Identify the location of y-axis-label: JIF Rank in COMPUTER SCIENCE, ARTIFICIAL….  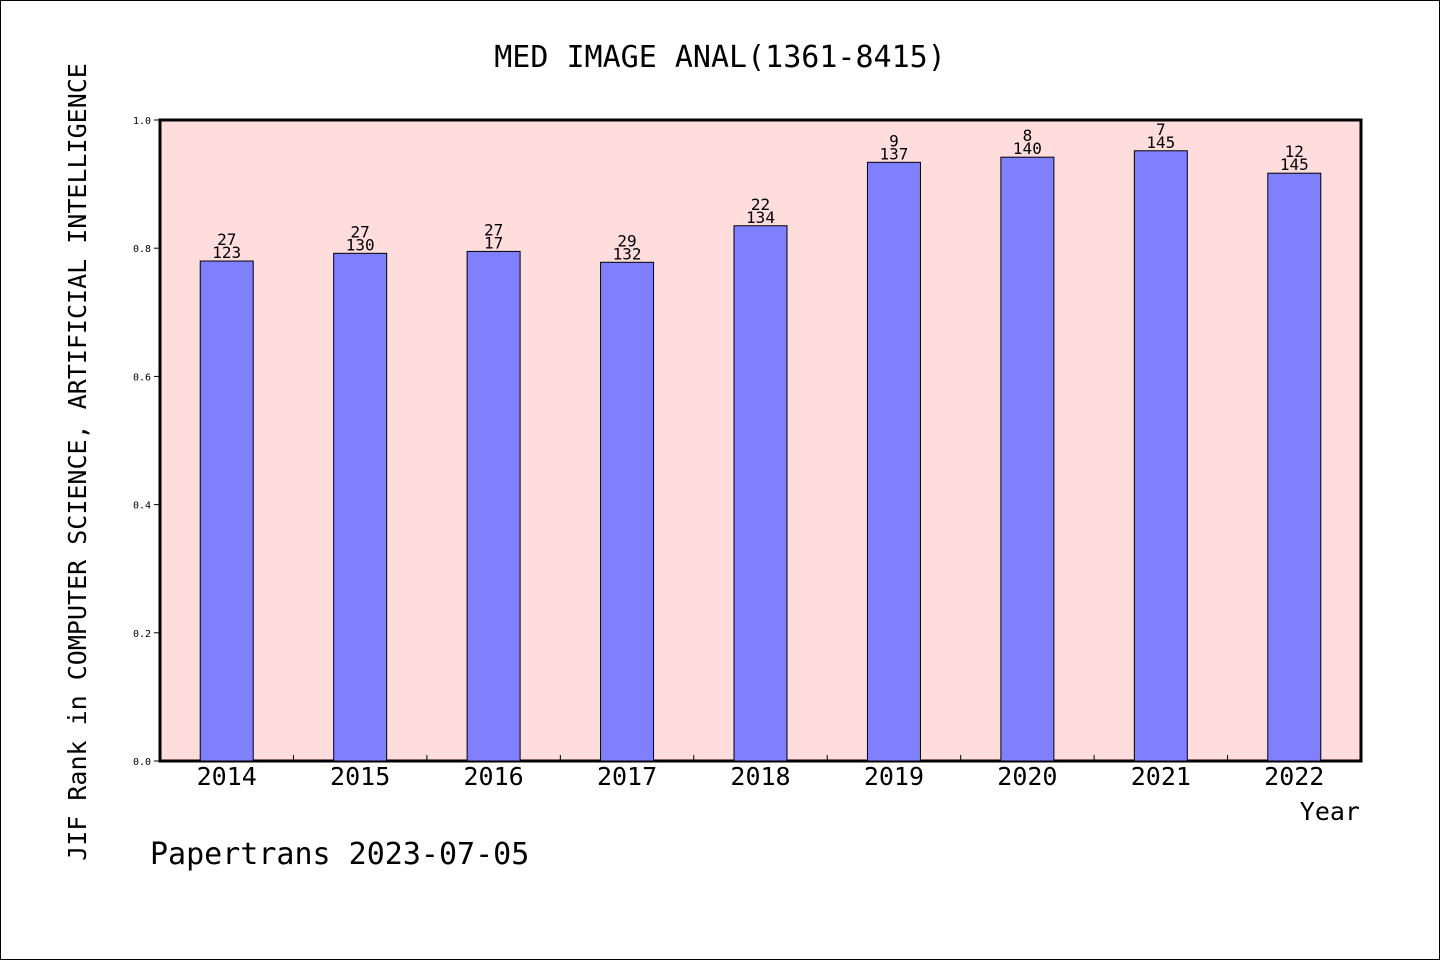
(77, 462).